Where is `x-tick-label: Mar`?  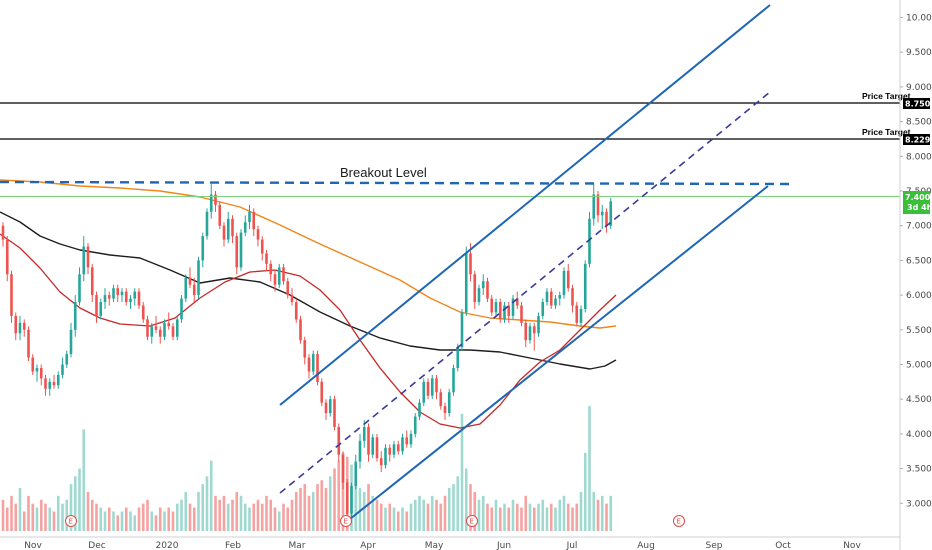
x-tick-label: Mar is located at coordinates (297, 545).